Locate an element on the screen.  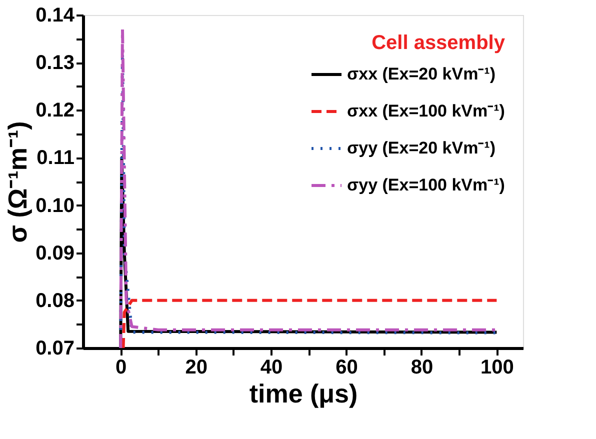
y-tick-label: 0.13 is located at coordinates (55, 63).